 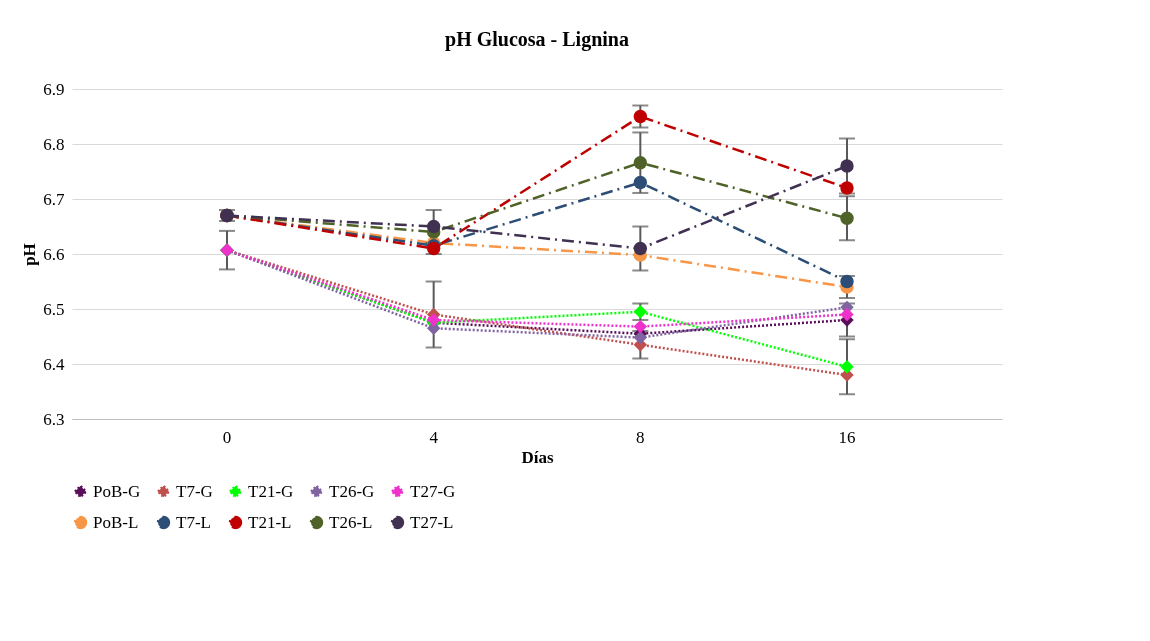 I want to click on y-axis-title: pH, so click(x=30, y=254).